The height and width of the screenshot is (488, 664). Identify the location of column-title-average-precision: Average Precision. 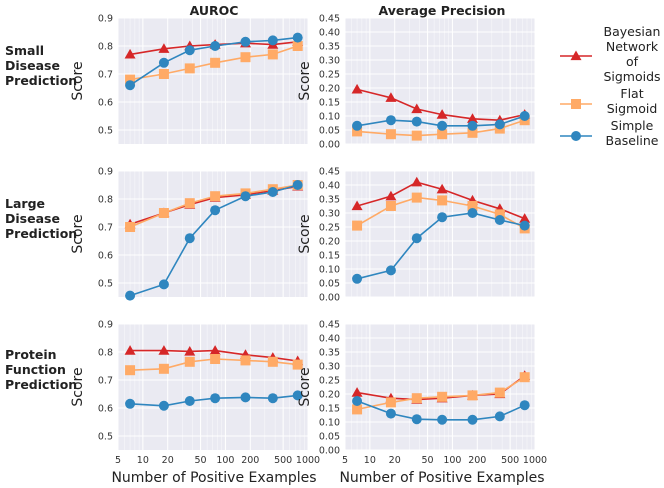
(442, 10).